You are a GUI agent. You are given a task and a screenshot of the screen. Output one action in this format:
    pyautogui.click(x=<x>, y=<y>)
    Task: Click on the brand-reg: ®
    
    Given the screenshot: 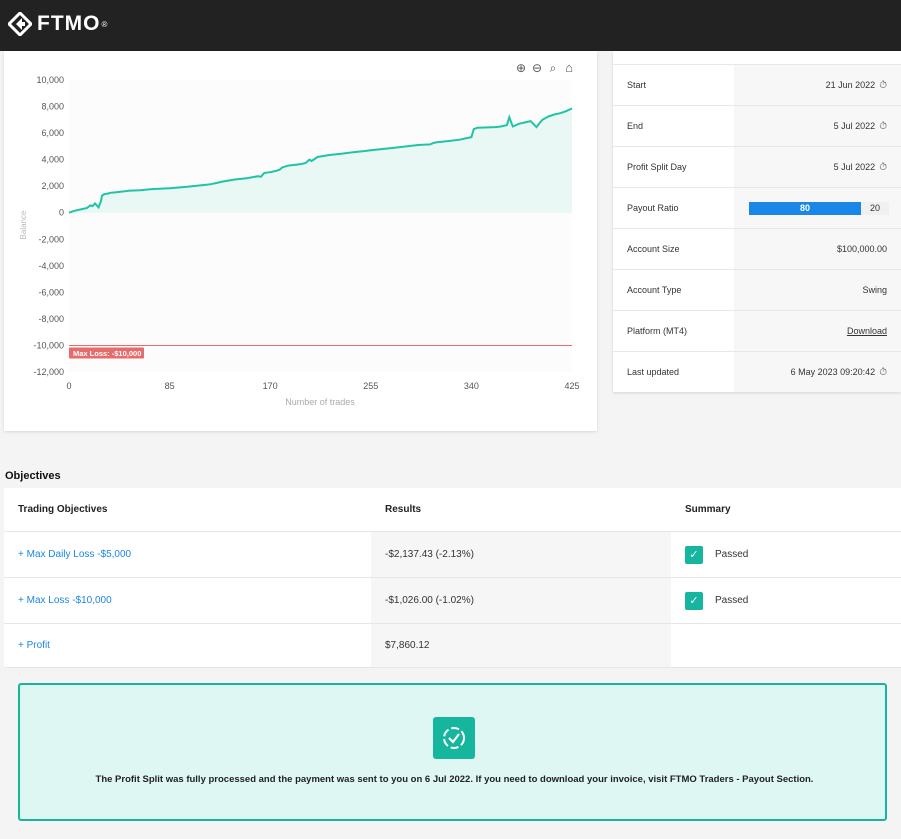 What is the action you would take?
    pyautogui.click(x=104, y=24)
    